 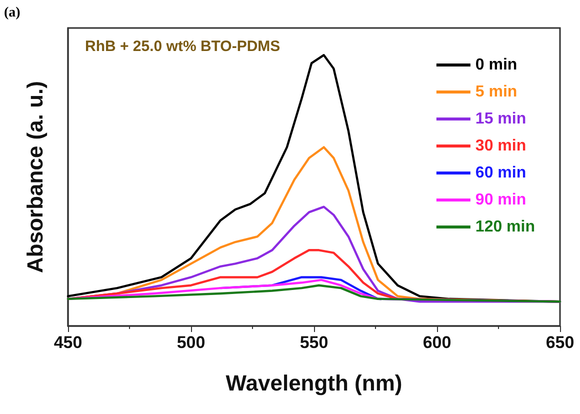 What do you see at coordinates (560, 342) in the screenshot?
I see `x-tick-label: 650` at bounding box center [560, 342].